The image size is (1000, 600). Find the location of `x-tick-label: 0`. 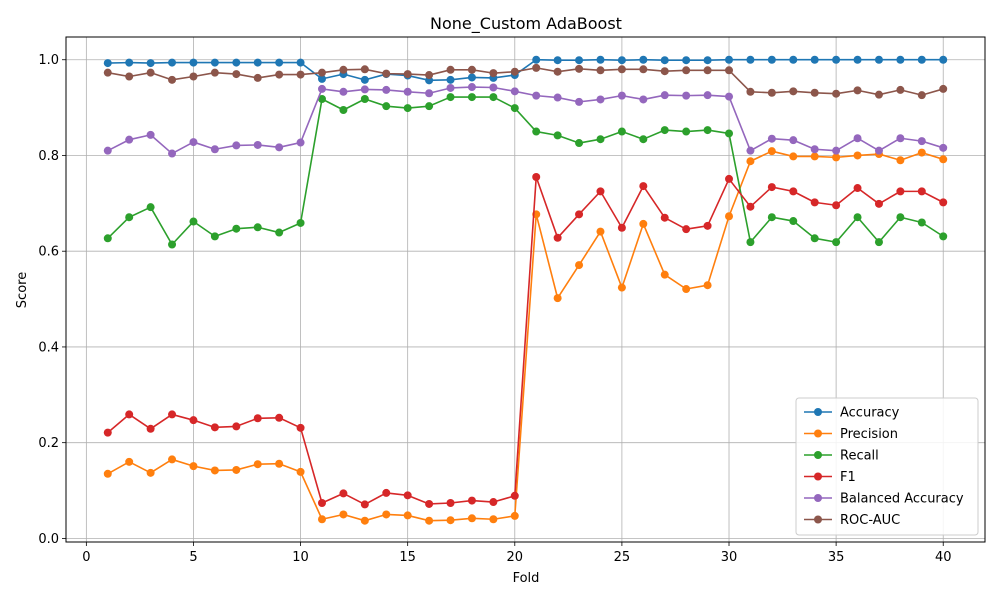

x-tick-label: 0 is located at coordinates (86, 557).